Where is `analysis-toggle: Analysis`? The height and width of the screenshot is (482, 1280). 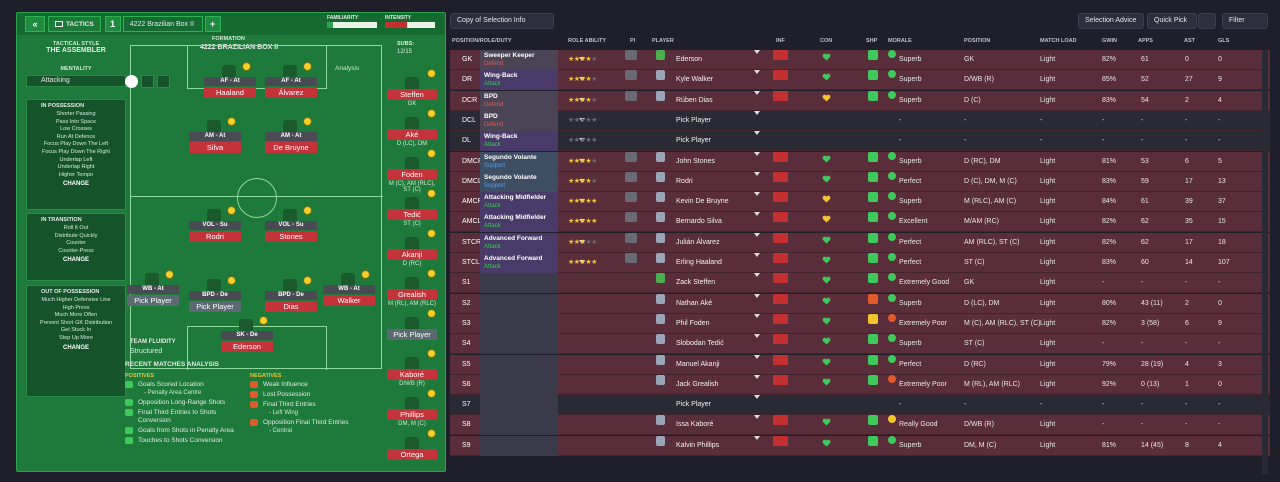
analysis-toggle: Analysis is located at coordinates (347, 68).